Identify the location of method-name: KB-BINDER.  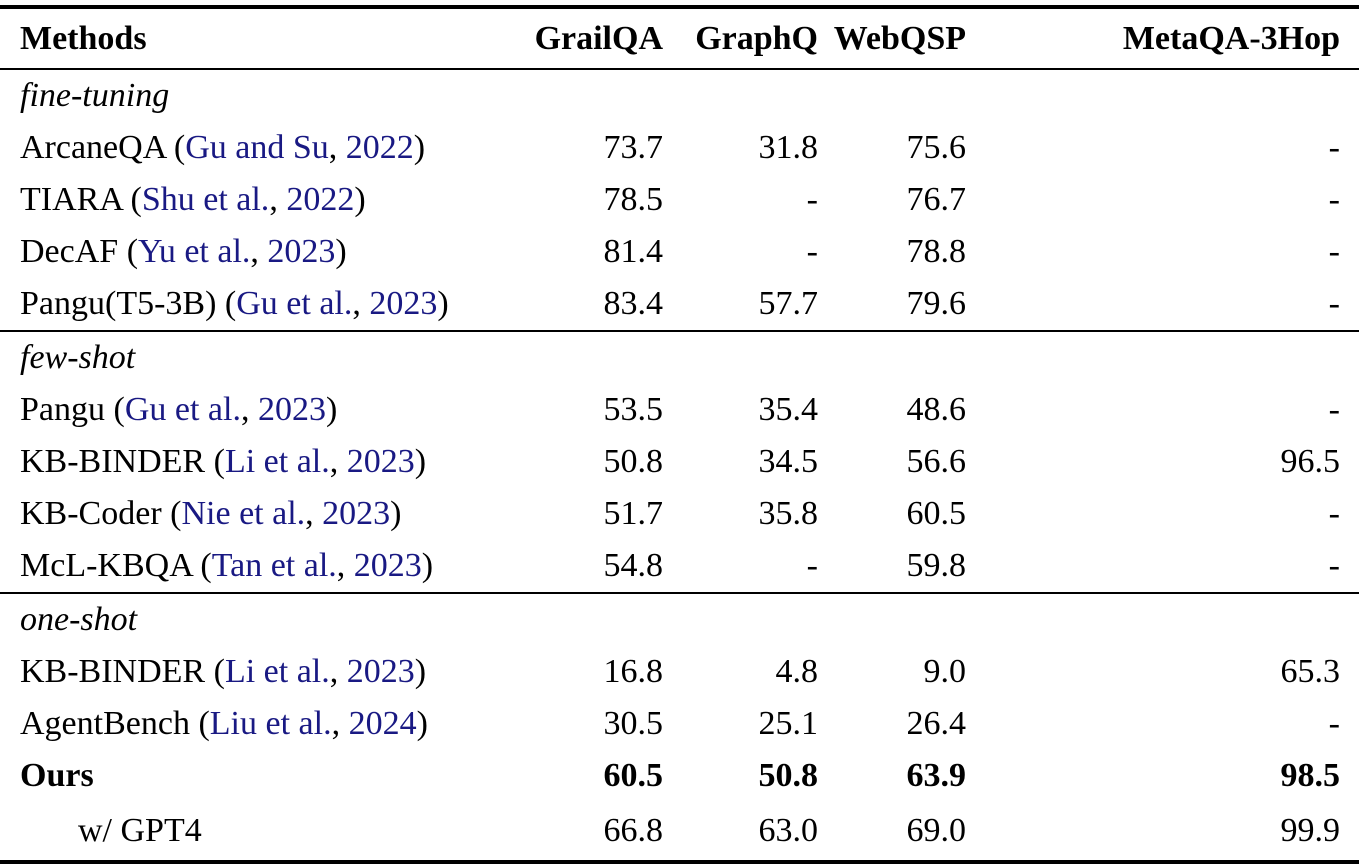
(113, 671).